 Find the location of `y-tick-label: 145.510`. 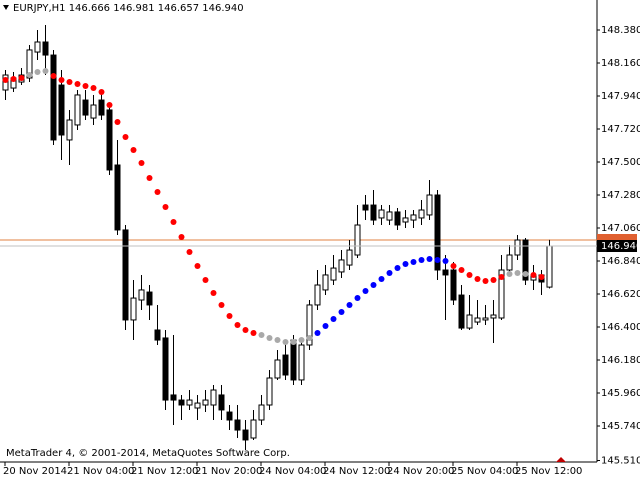

y-tick-label: 145.510 is located at coordinates (620, 461).